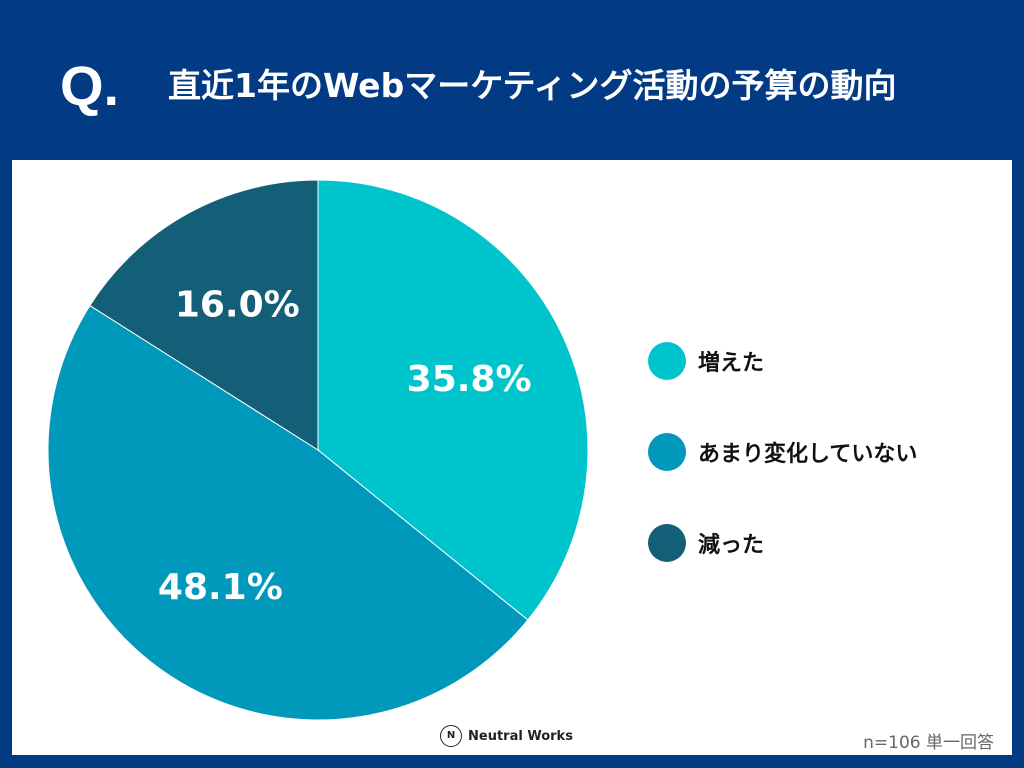 Image resolution: width=1024 pixels, height=768 pixels. I want to click on legend-label: あまり変化していない, so click(808, 454).